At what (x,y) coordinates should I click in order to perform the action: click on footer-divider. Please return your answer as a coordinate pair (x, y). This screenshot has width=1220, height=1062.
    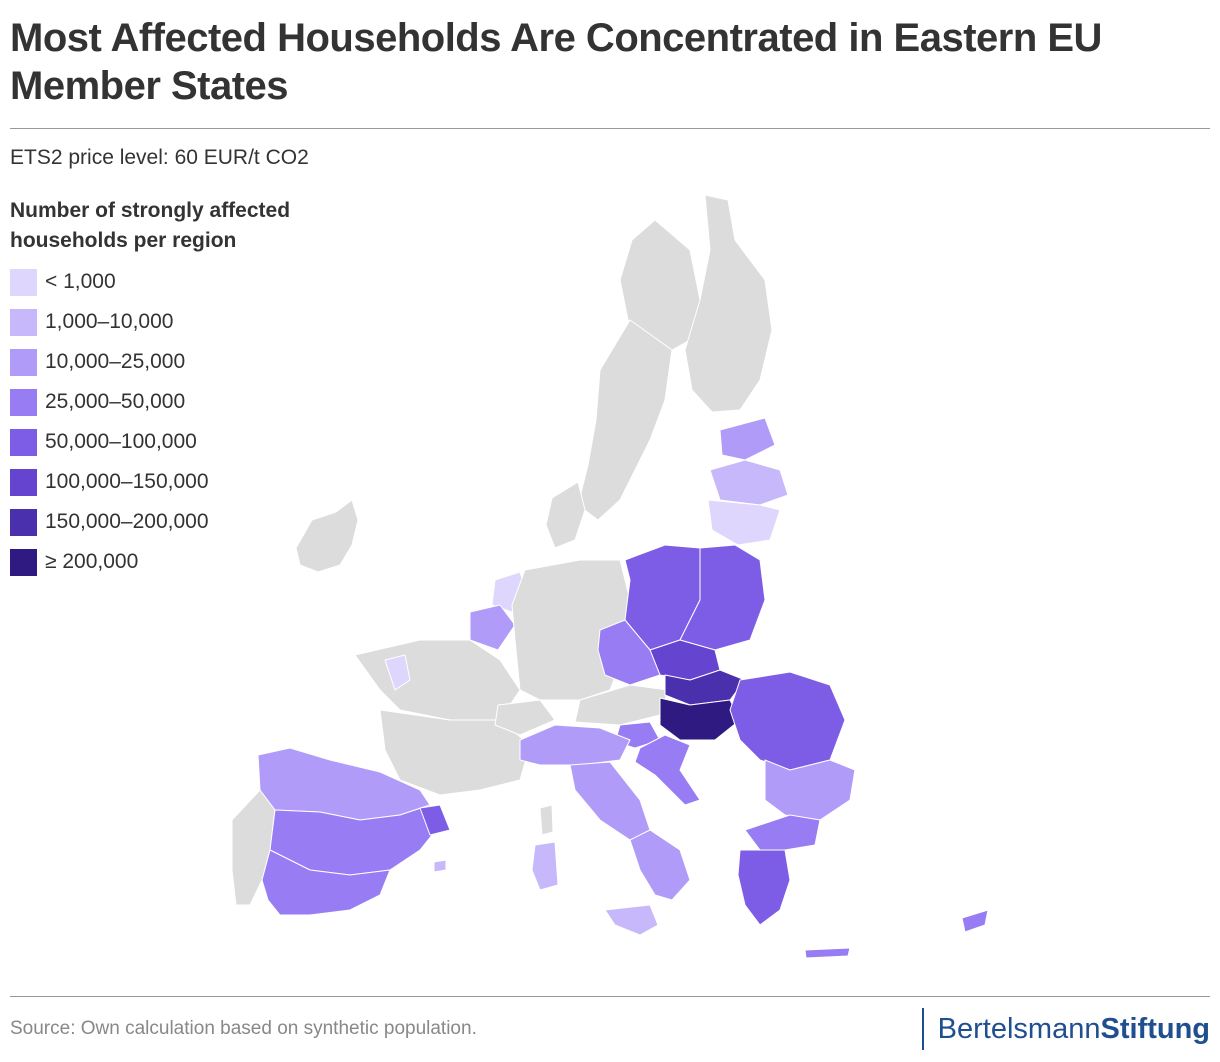
    Looking at the image, I should click on (610, 996).